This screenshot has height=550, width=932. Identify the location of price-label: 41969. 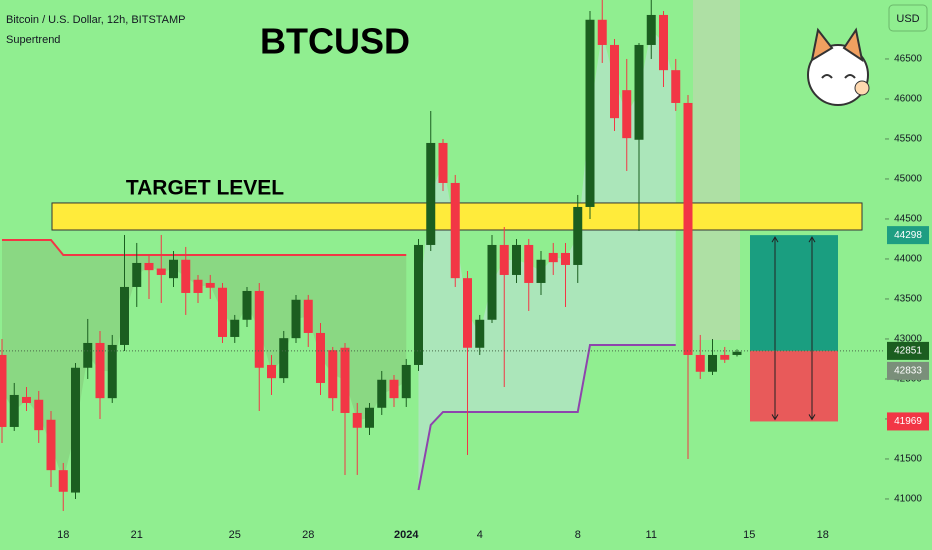
(908, 421).